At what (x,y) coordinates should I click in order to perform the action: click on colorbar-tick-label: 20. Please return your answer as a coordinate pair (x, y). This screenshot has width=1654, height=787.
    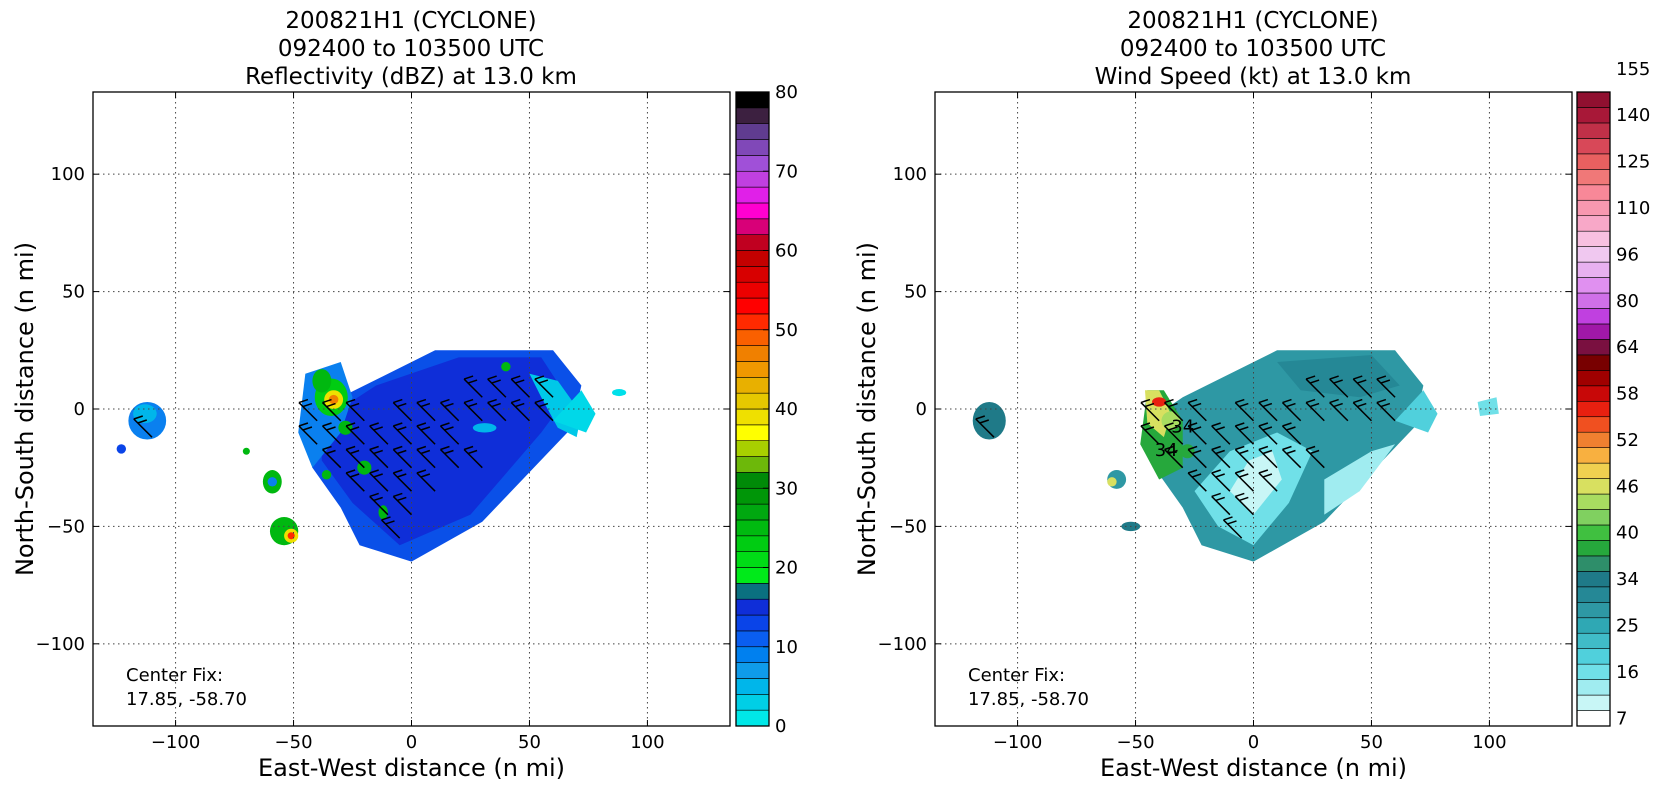
    Looking at the image, I should click on (786, 568).